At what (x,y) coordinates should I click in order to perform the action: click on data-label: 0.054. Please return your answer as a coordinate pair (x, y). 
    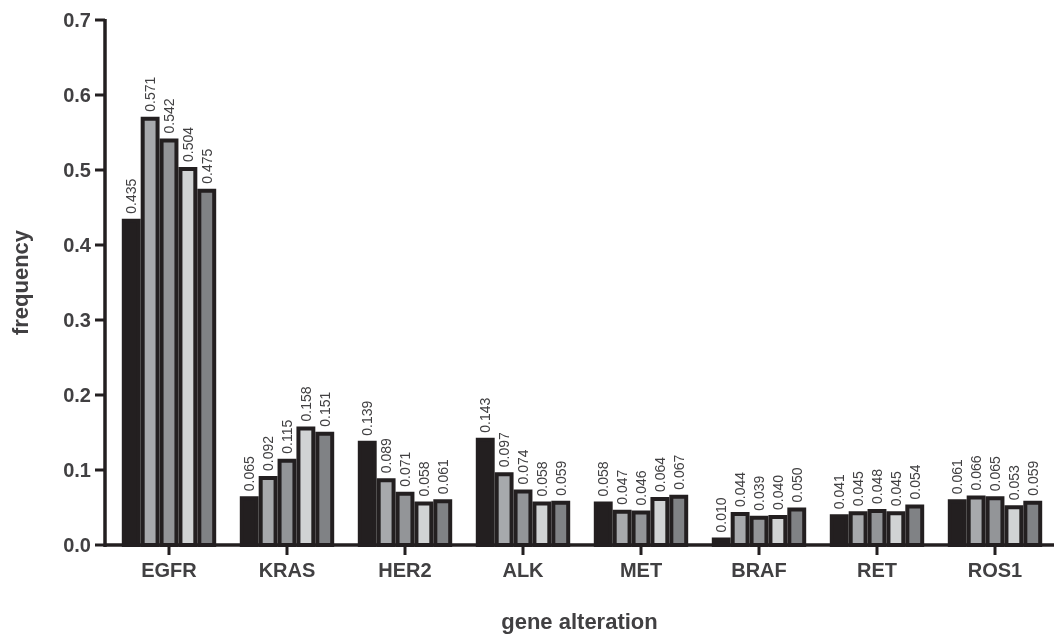
    Looking at the image, I should click on (914, 482).